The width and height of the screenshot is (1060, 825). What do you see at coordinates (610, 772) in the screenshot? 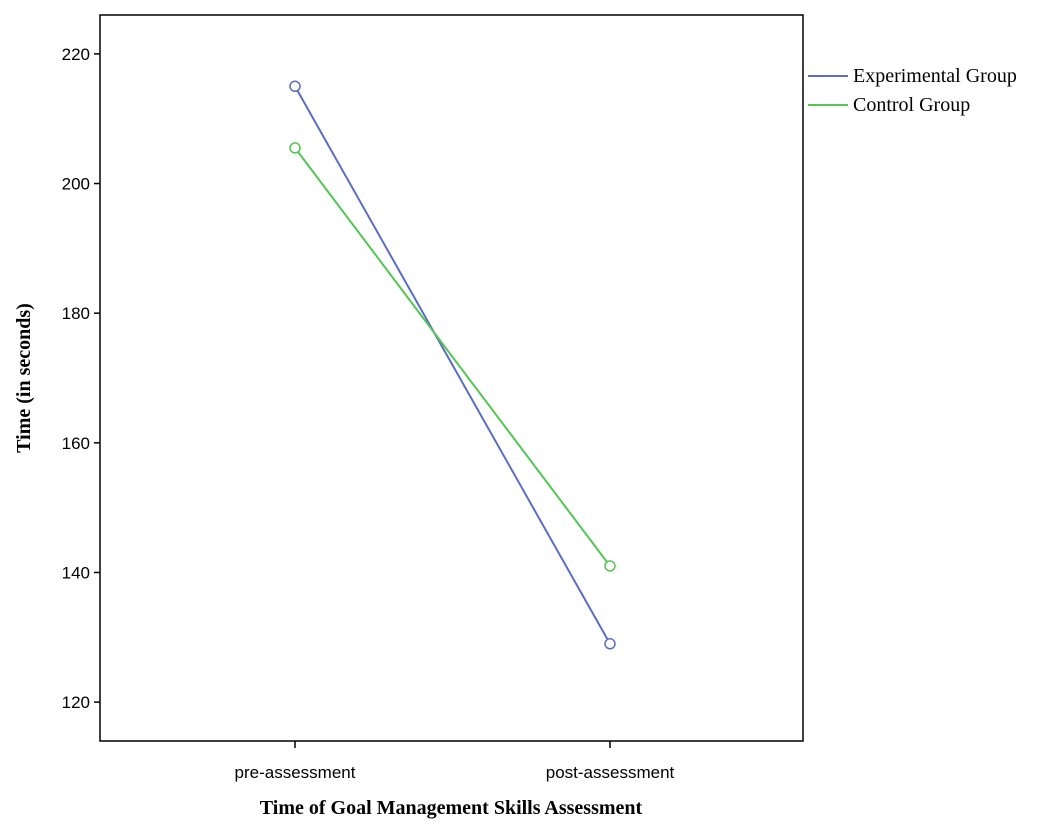
I see `x-tick-label: post-assessment` at bounding box center [610, 772].